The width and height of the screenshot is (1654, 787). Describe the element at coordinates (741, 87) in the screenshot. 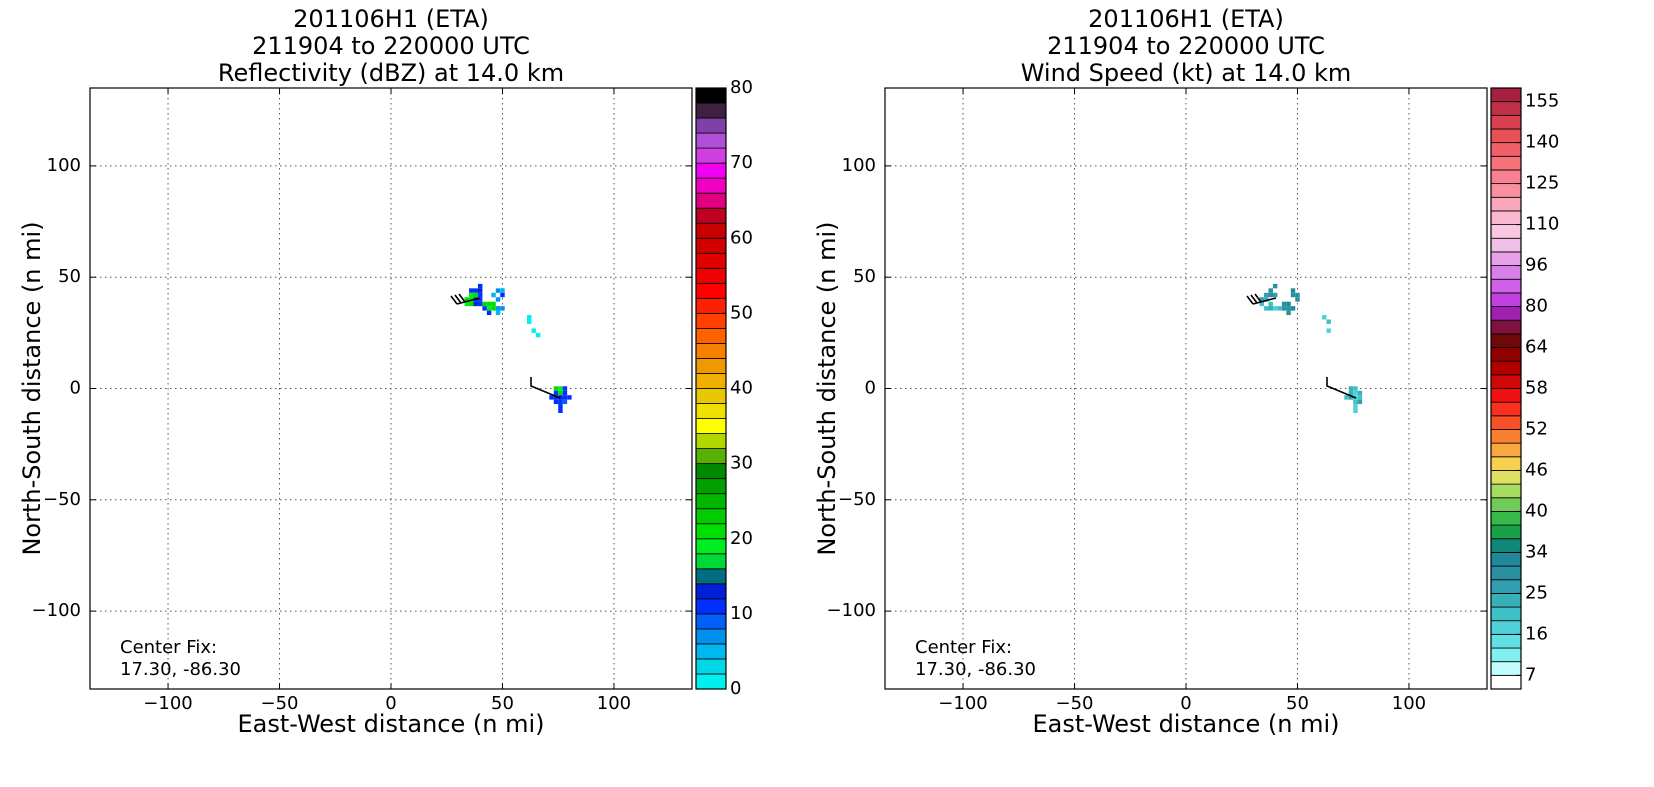

I see `colorbar-tick-label: 80` at that location.